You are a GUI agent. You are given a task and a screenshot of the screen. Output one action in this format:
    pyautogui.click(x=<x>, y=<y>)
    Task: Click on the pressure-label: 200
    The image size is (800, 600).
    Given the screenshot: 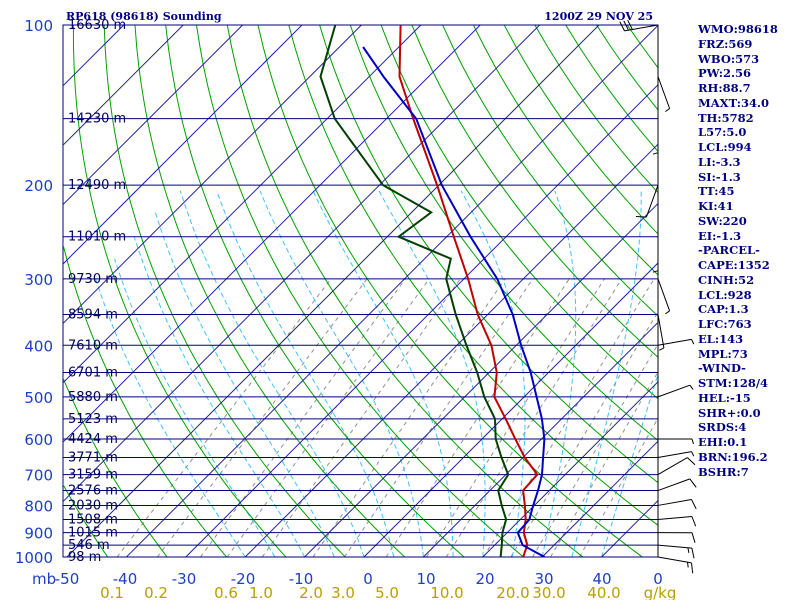 What is the action you would take?
    pyautogui.click(x=38, y=186)
    